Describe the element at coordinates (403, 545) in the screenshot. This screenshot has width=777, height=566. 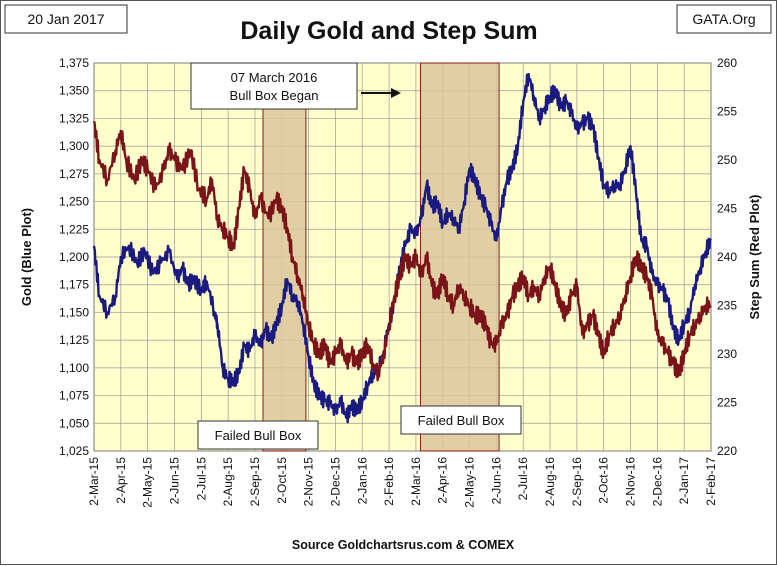
I see `source-label: Source Goldchartsrus.com & COMEX` at that location.